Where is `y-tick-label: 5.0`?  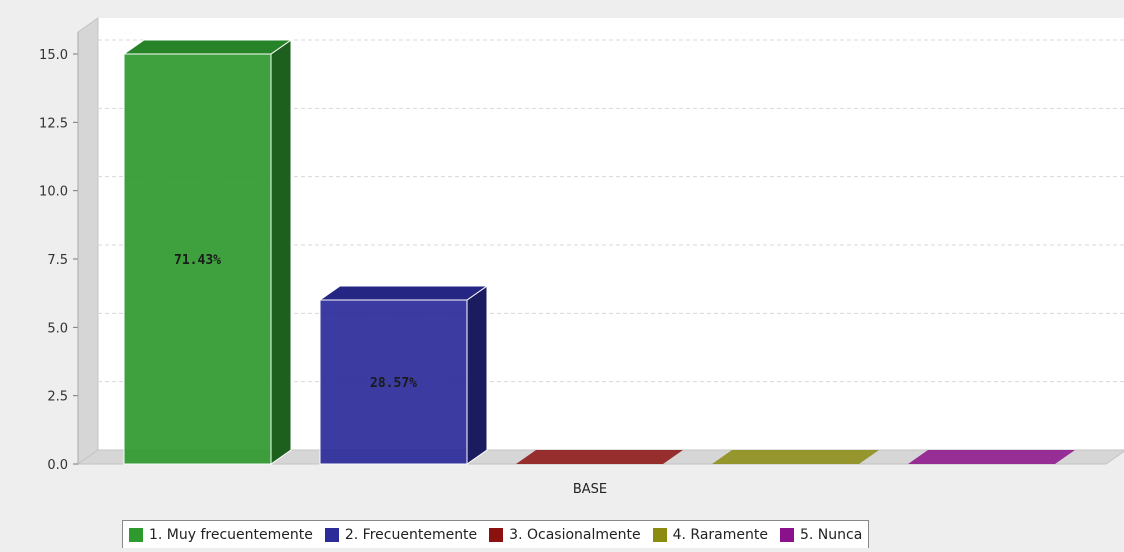 y-tick-label: 5.0 is located at coordinates (57, 328).